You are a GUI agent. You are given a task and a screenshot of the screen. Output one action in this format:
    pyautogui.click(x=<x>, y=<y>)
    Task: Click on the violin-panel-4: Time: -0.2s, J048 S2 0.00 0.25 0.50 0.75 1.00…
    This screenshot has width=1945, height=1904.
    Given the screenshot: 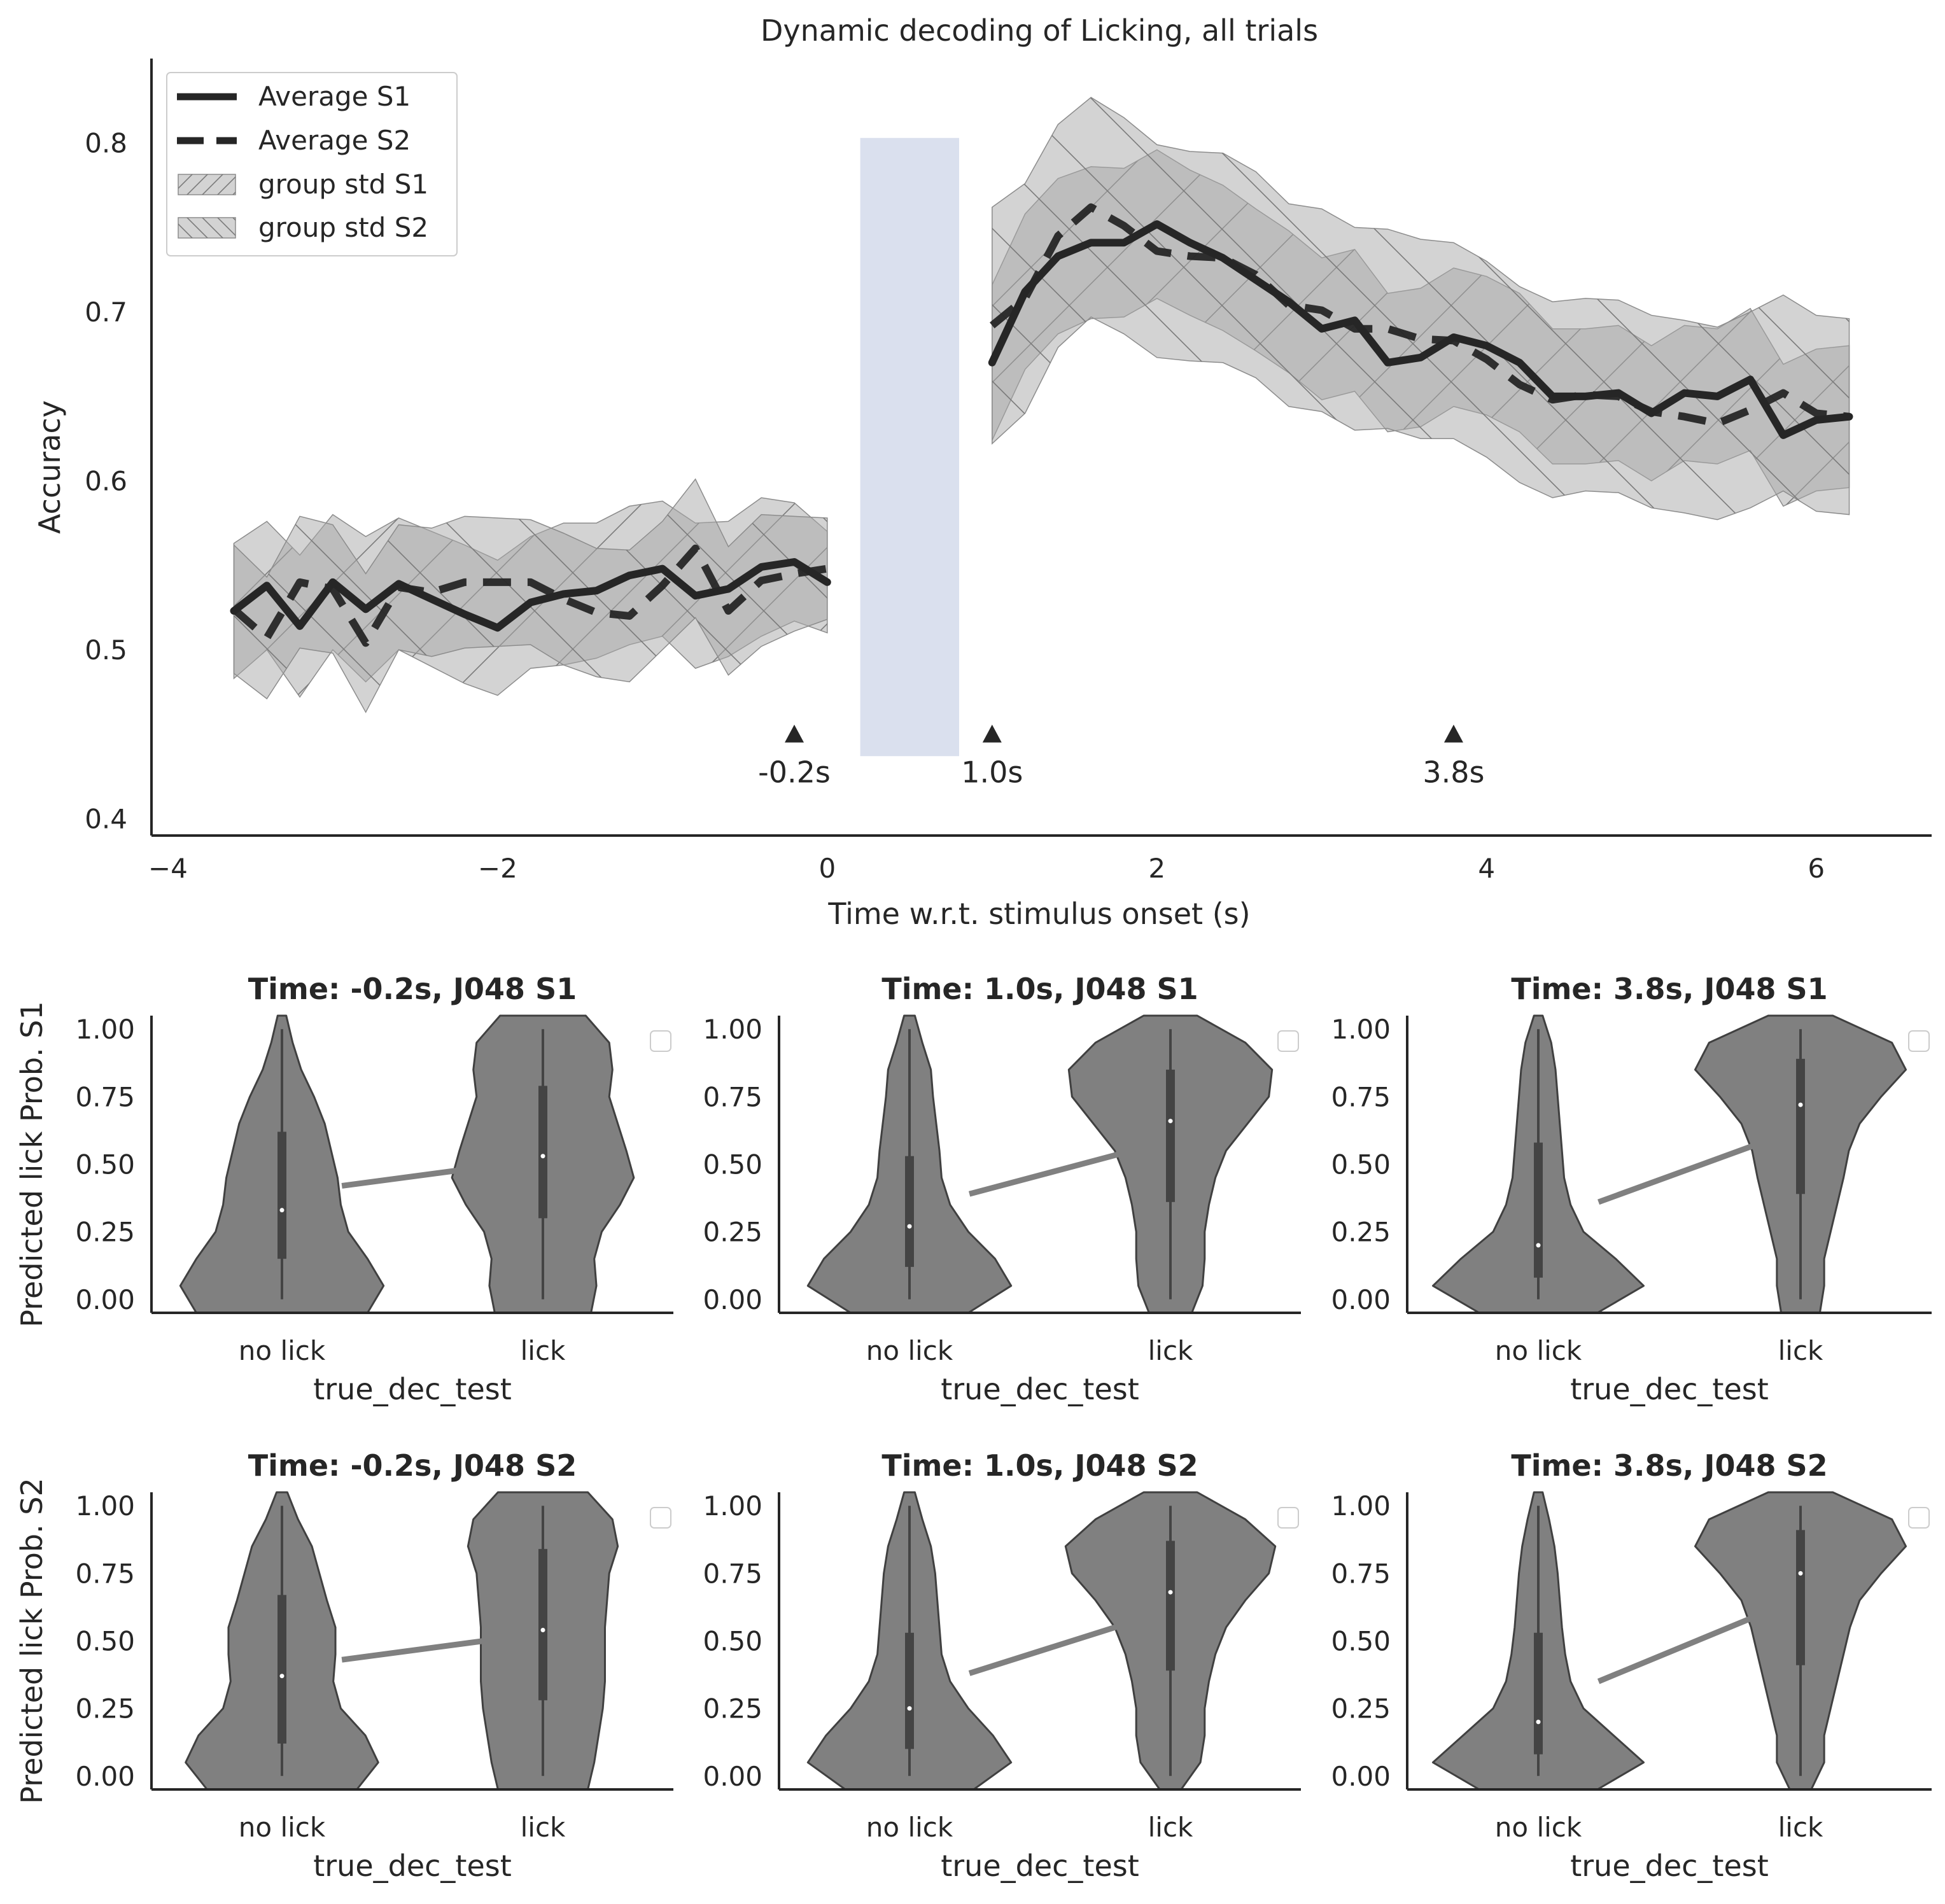 What is the action you would take?
    pyautogui.click(x=344, y=1665)
    